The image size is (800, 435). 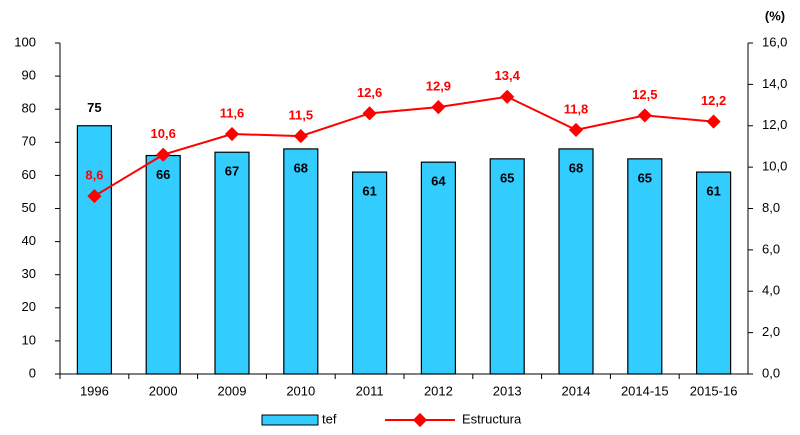 What do you see at coordinates (771, 331) in the screenshot?
I see `y2-tick-label: 2,0` at bounding box center [771, 331].